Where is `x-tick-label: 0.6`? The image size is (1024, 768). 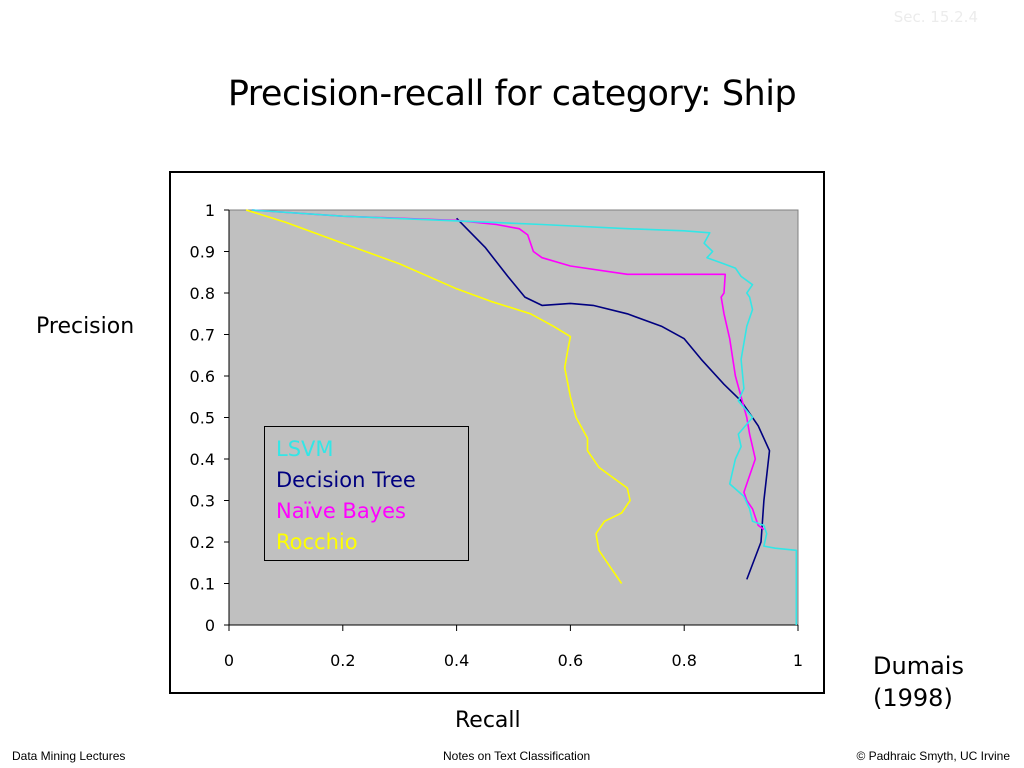 x-tick-label: 0.6 is located at coordinates (570, 660).